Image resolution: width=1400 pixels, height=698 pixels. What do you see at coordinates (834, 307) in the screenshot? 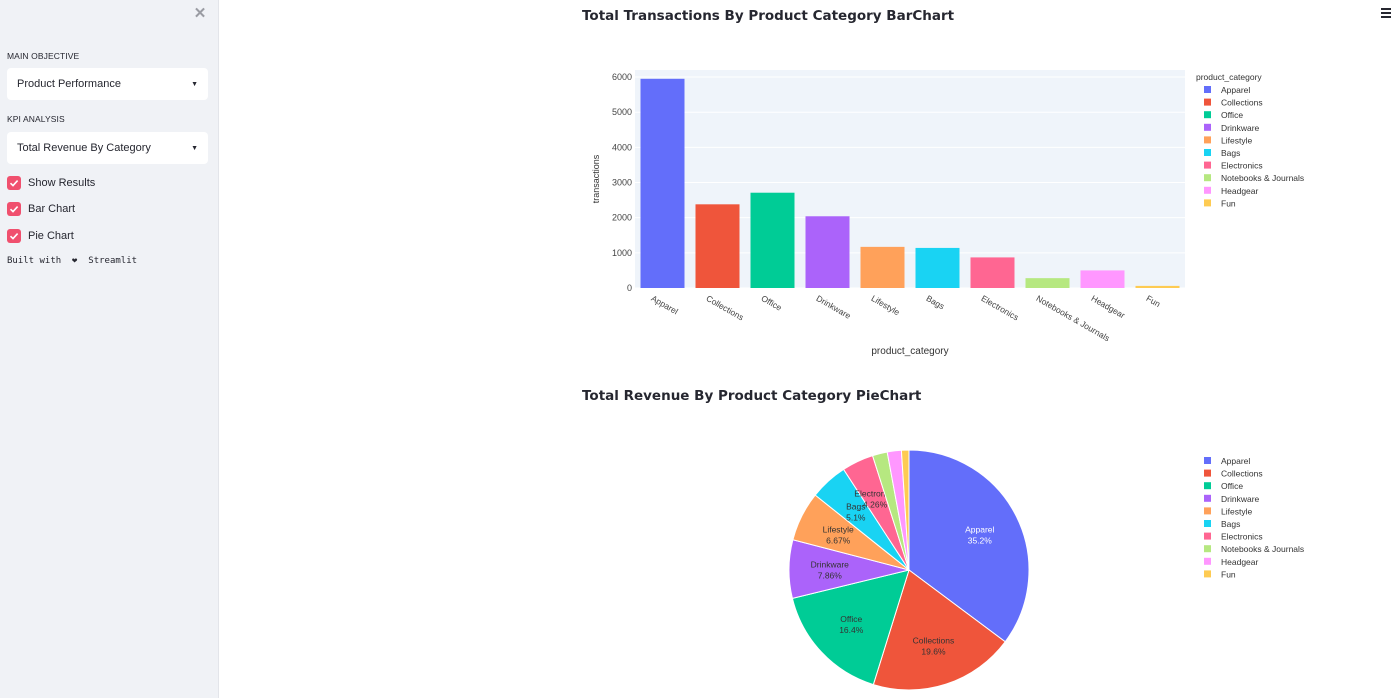
I see `x-tick-label: Drinkware` at bounding box center [834, 307].